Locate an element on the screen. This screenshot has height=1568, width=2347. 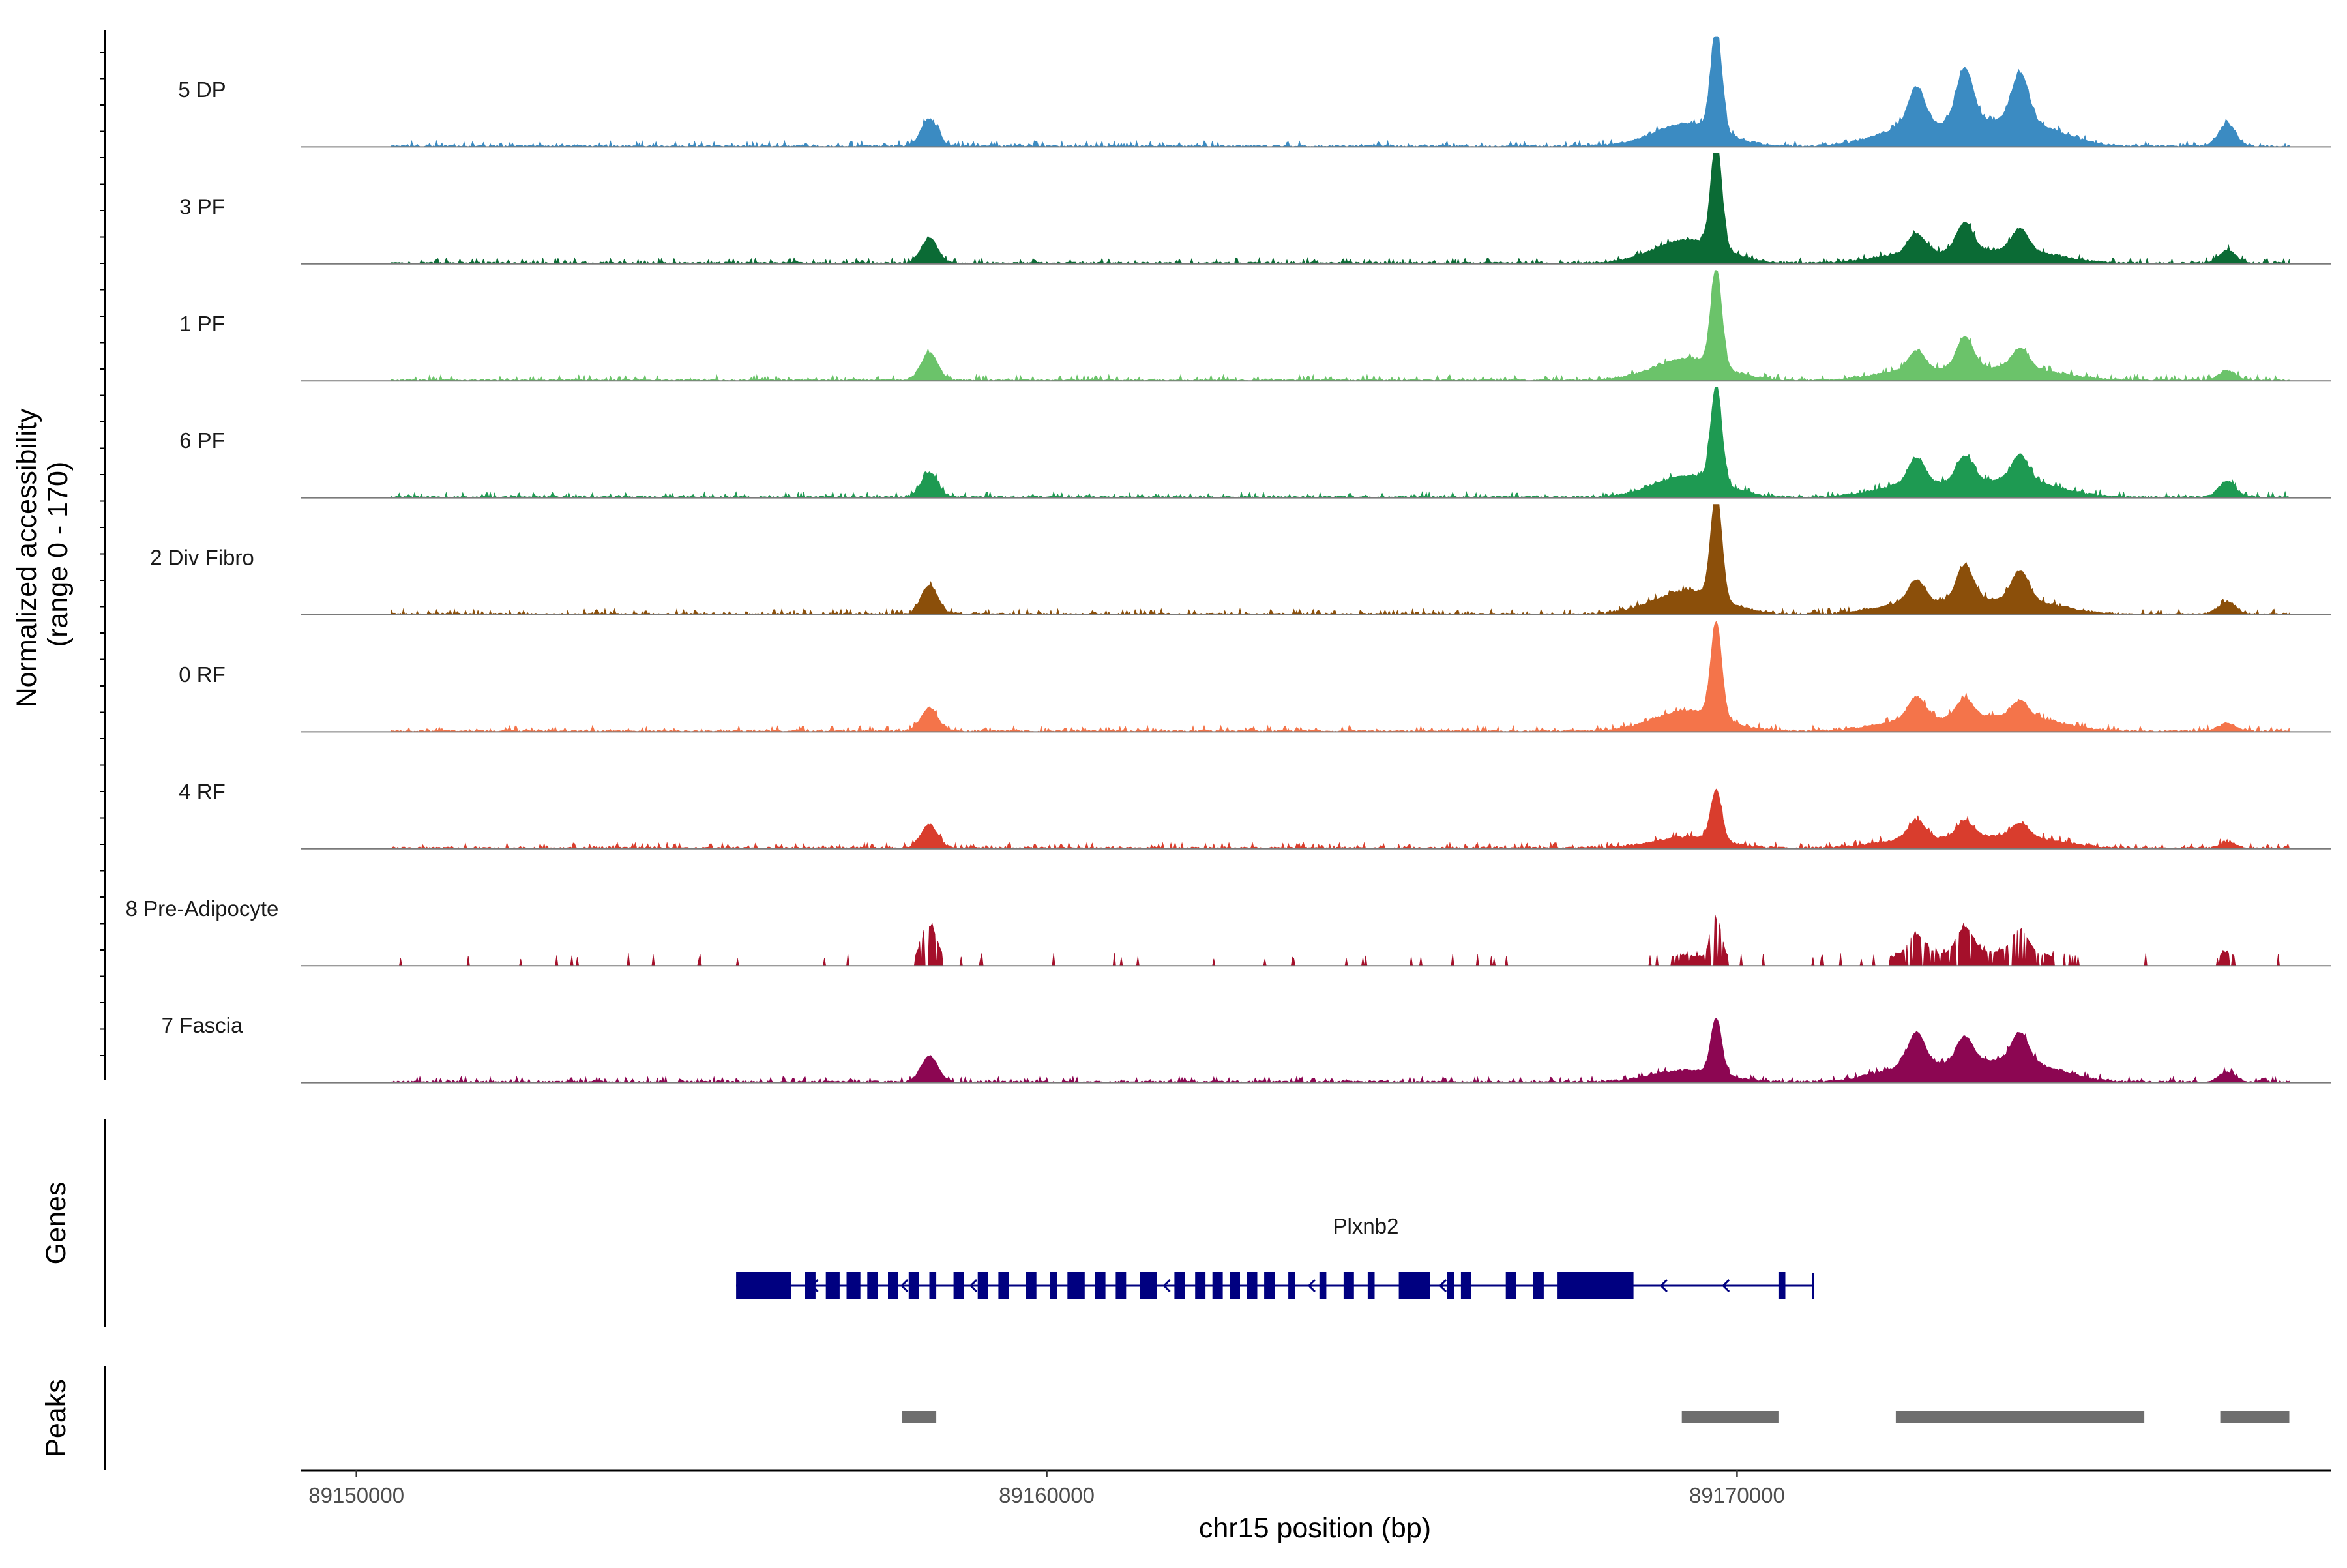
track-label: 0 RF is located at coordinates (202, 675).